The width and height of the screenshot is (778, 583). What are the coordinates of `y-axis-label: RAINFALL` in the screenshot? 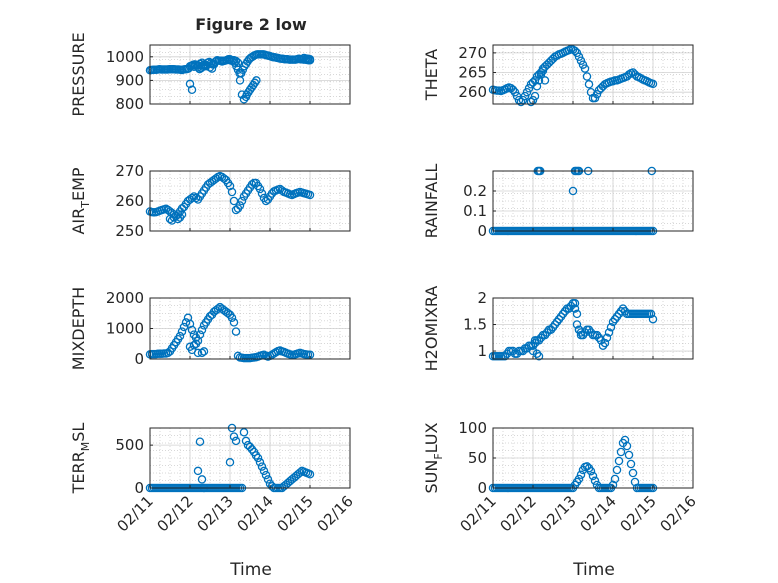 It's located at (431, 201).